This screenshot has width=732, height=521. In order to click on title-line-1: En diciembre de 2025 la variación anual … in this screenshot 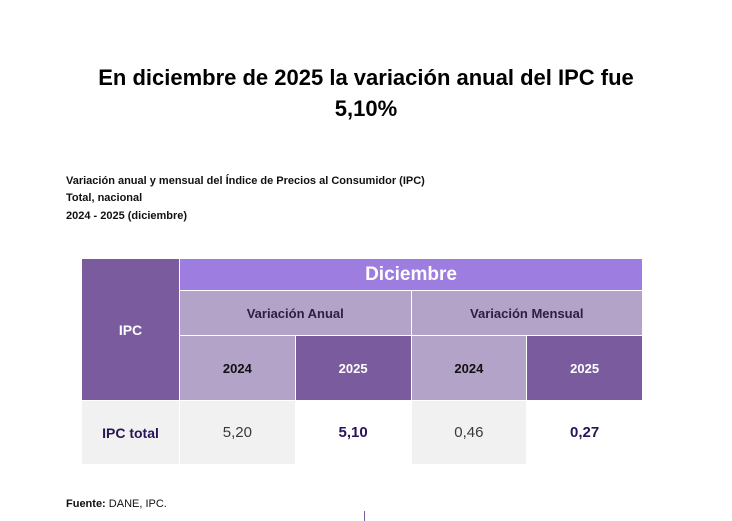, I will do `click(366, 77)`.